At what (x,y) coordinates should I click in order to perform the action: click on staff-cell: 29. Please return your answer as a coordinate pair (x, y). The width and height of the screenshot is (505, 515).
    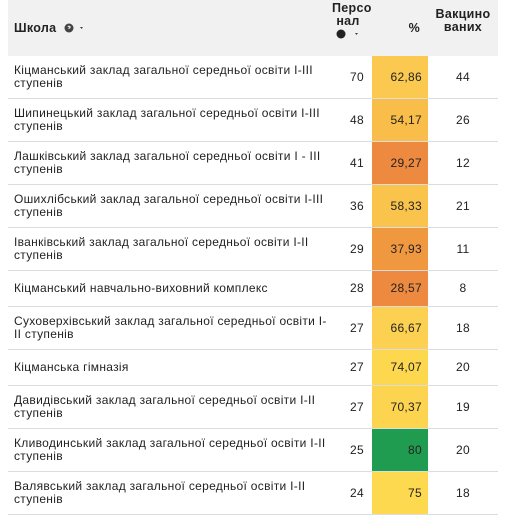
    Looking at the image, I should click on (352, 249).